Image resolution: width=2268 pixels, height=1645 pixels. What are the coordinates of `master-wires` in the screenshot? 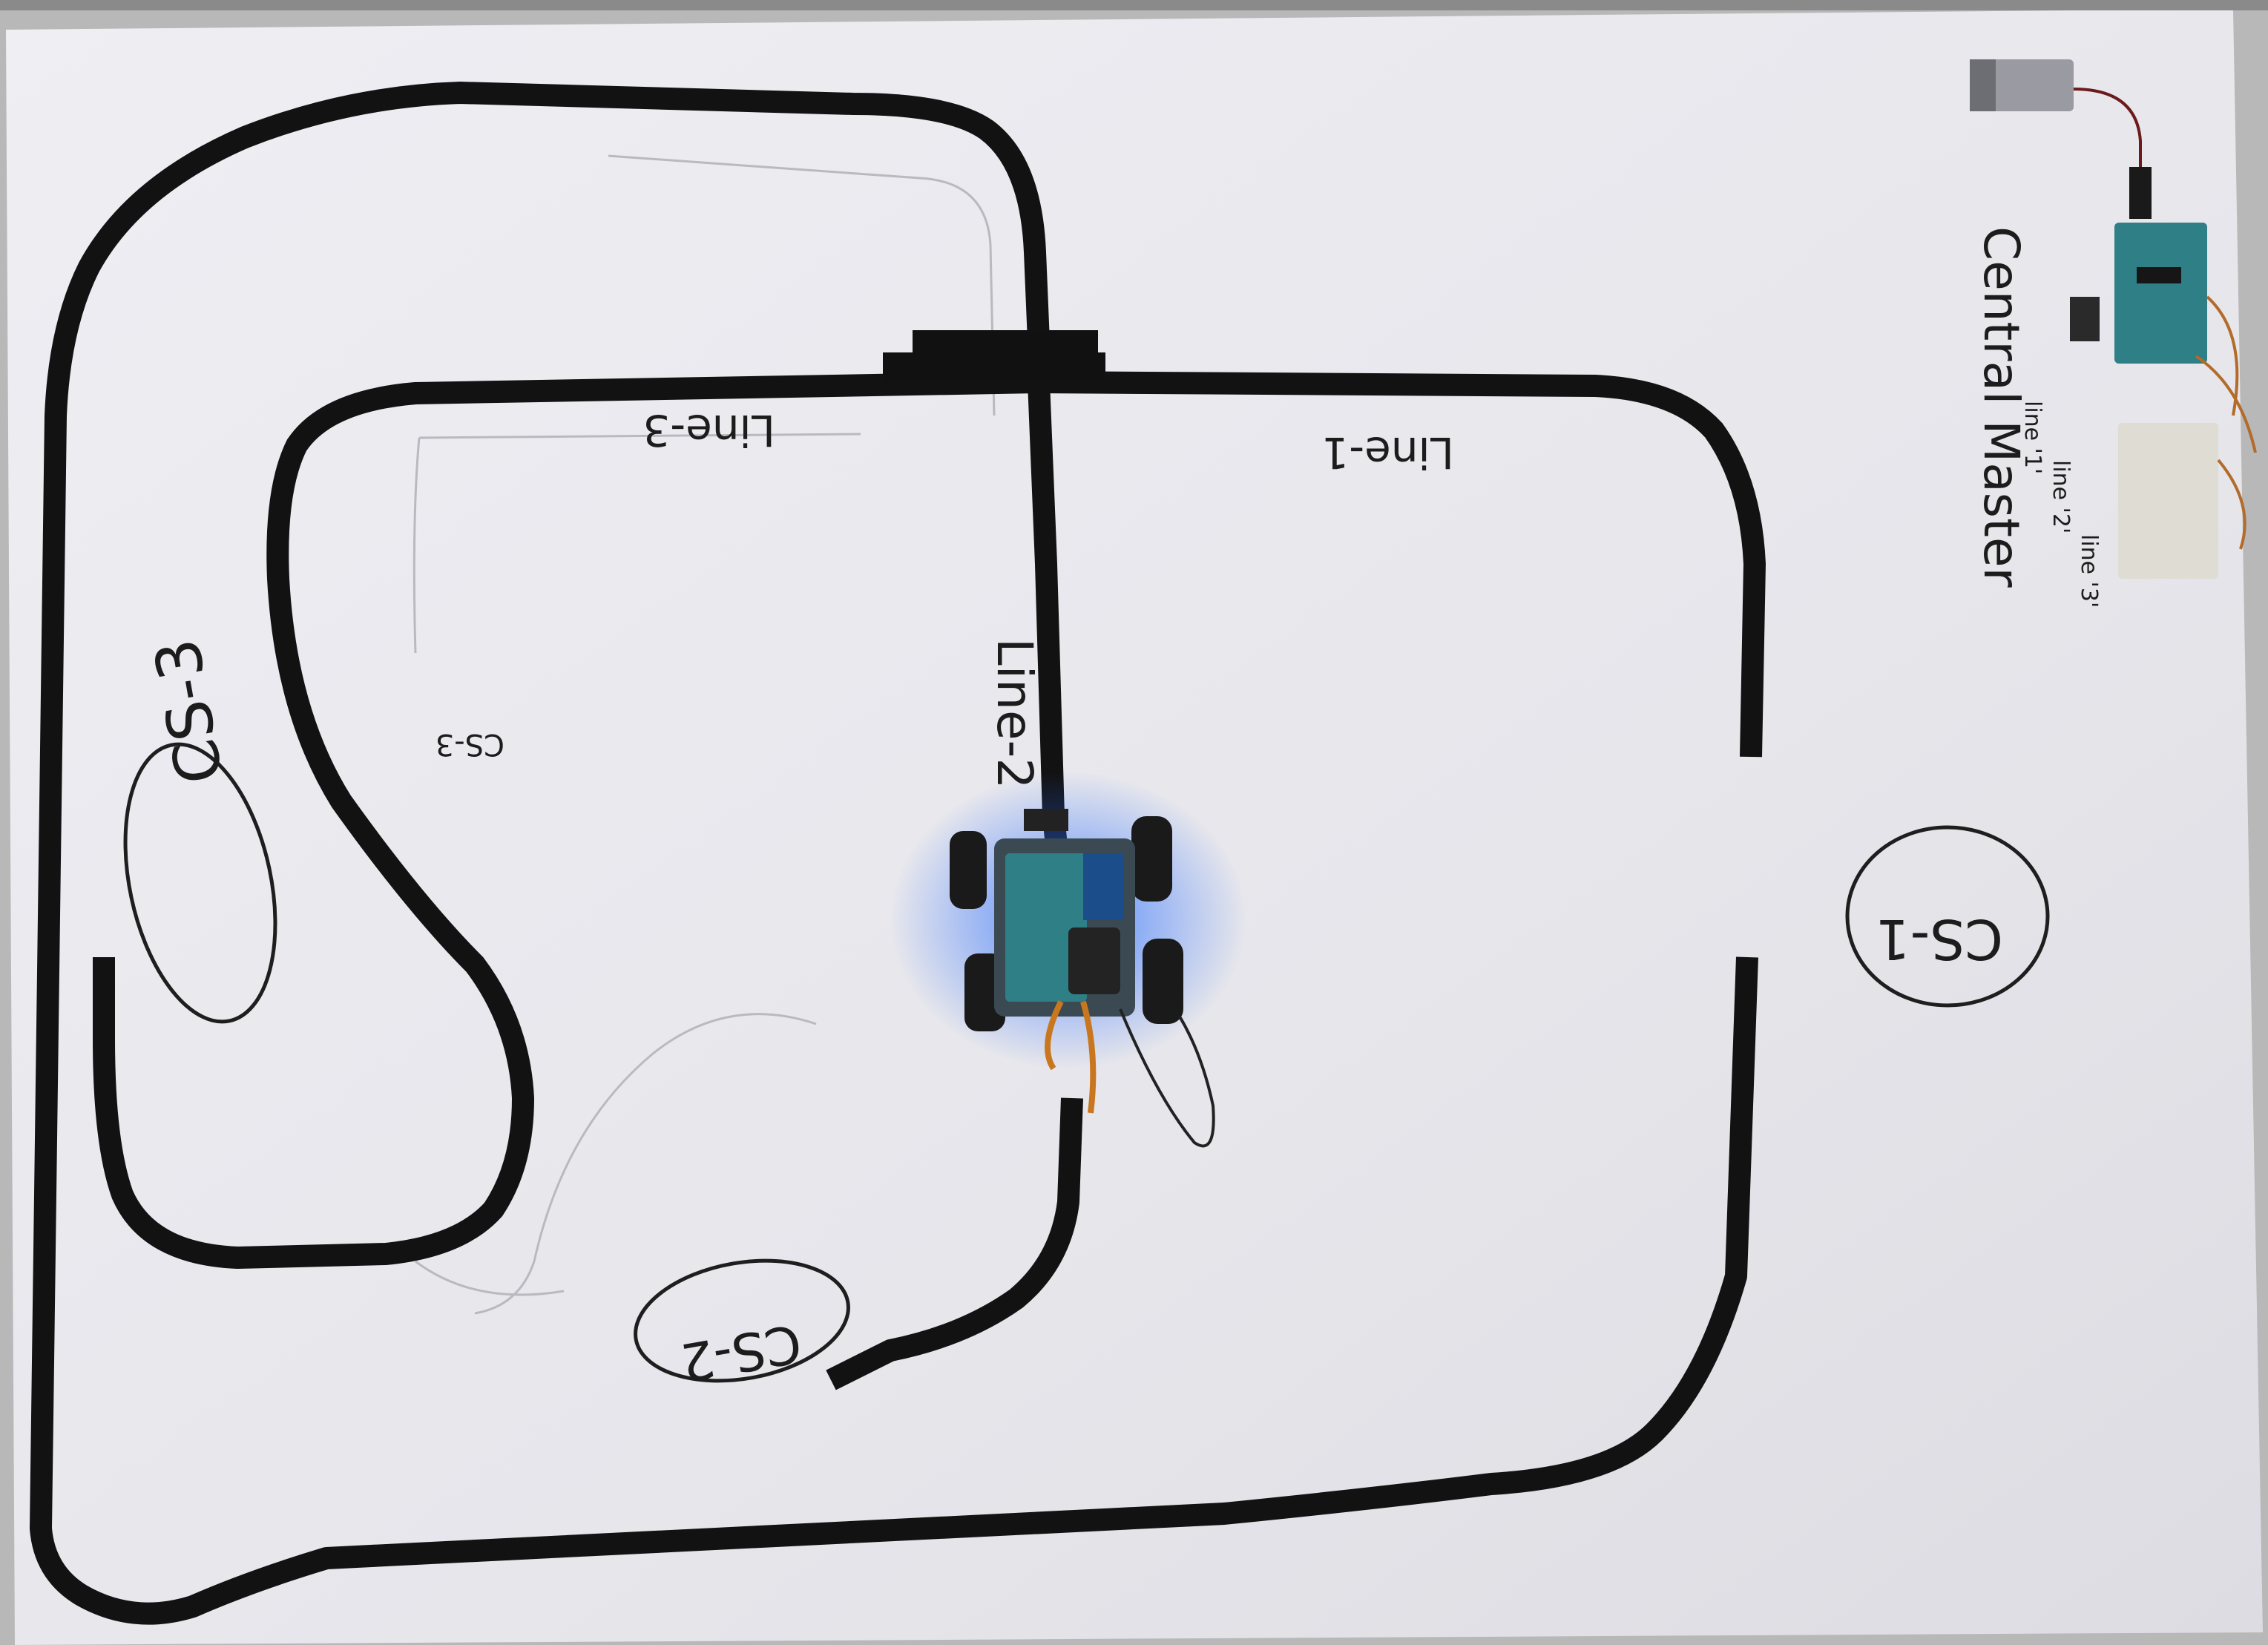 It's located at (2226, 422).